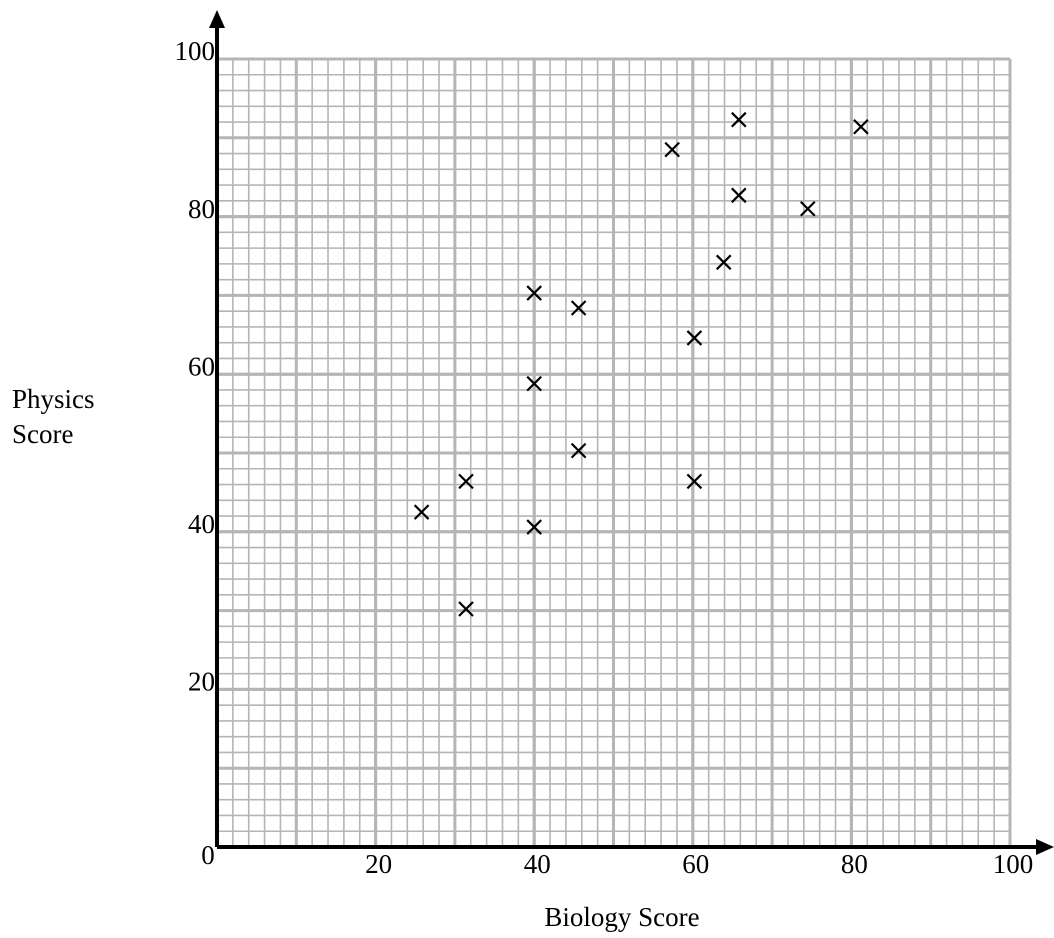  Describe the element at coordinates (201, 209) in the screenshot. I see `y-tick-label: 80` at that location.